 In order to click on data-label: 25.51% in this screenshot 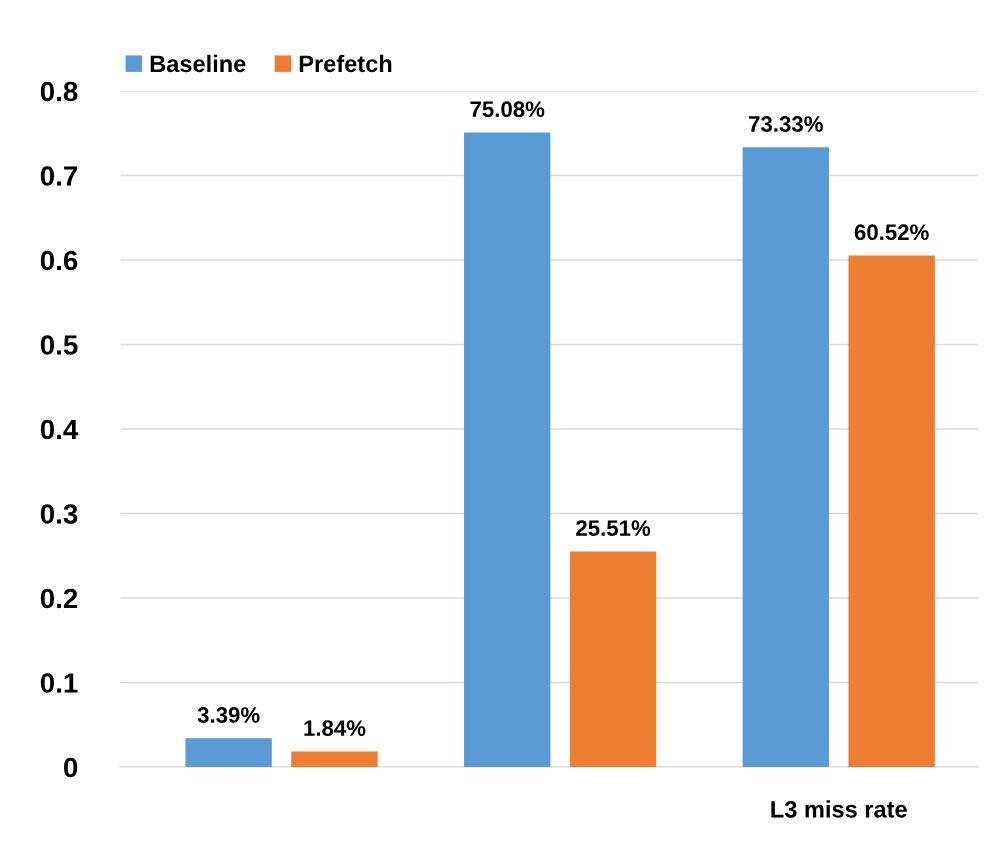, I will do `click(613, 528)`.